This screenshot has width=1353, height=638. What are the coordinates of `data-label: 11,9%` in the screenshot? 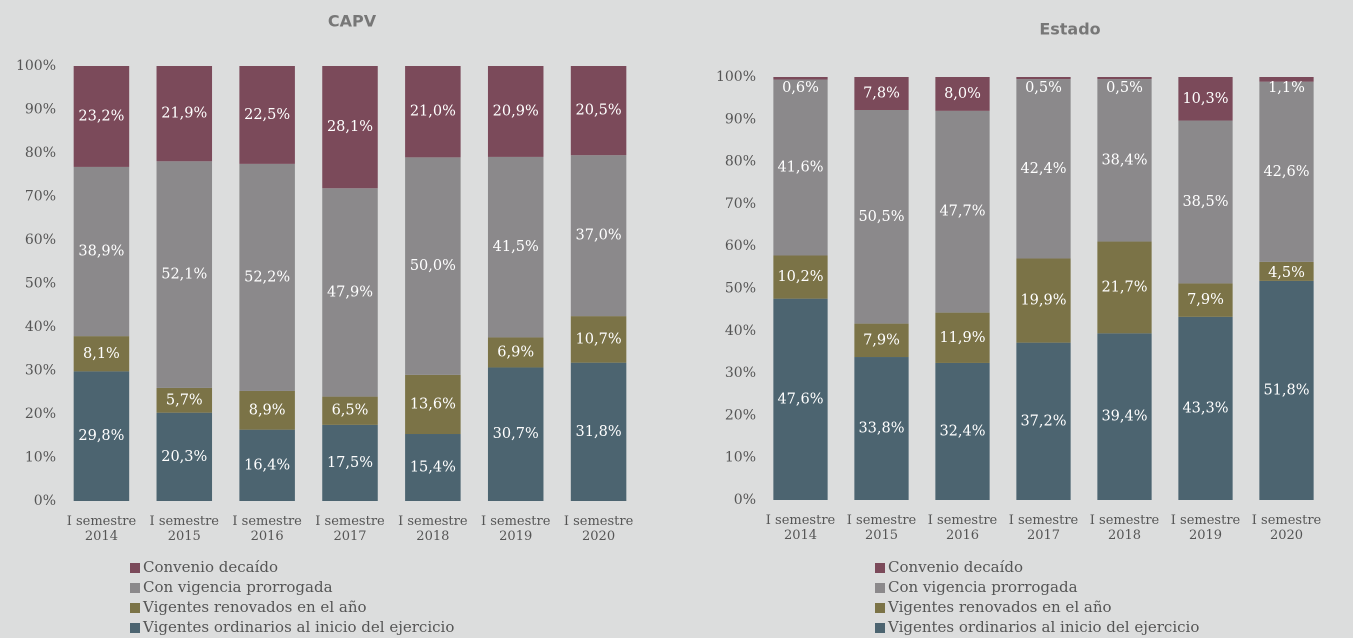 It's located at (962, 338).